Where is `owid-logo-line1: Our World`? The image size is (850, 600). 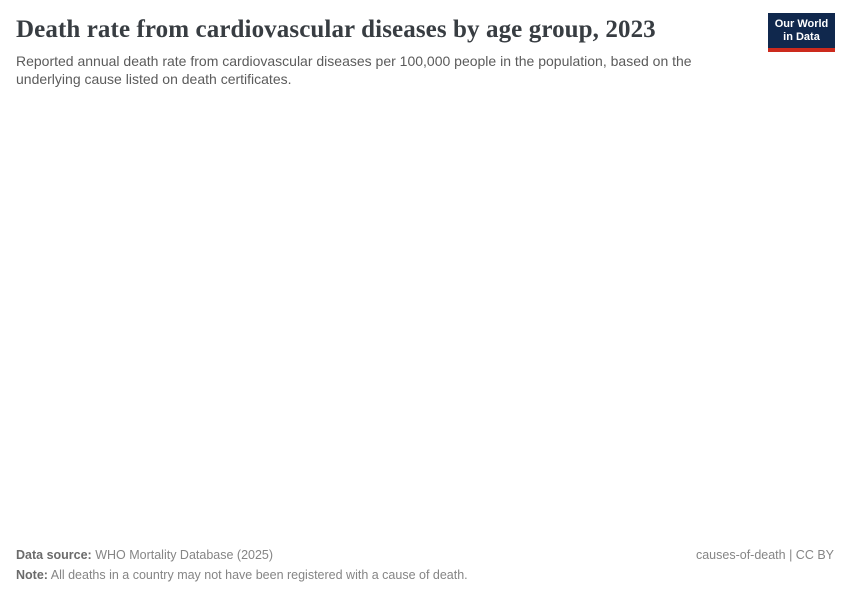 owid-logo-line1: Our World is located at coordinates (801, 24).